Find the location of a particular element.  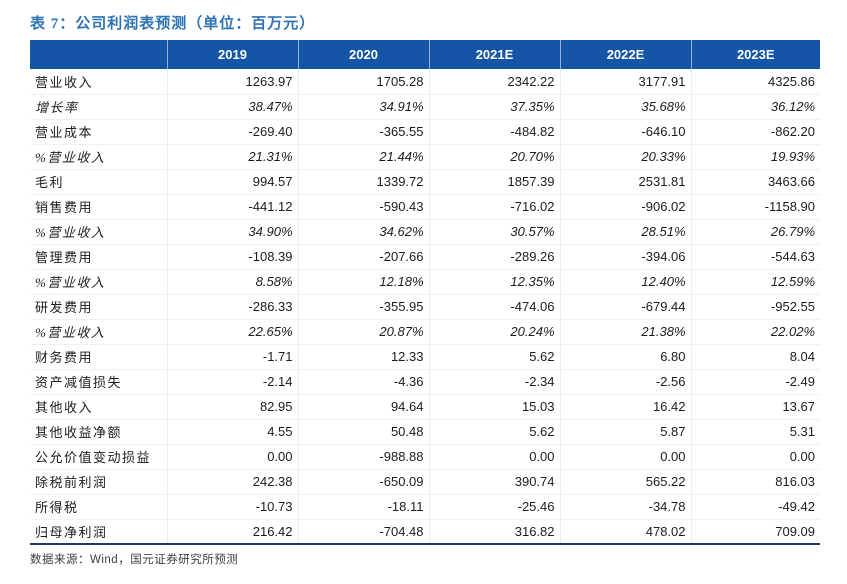

cell-2020: -4.36 is located at coordinates (364, 382).